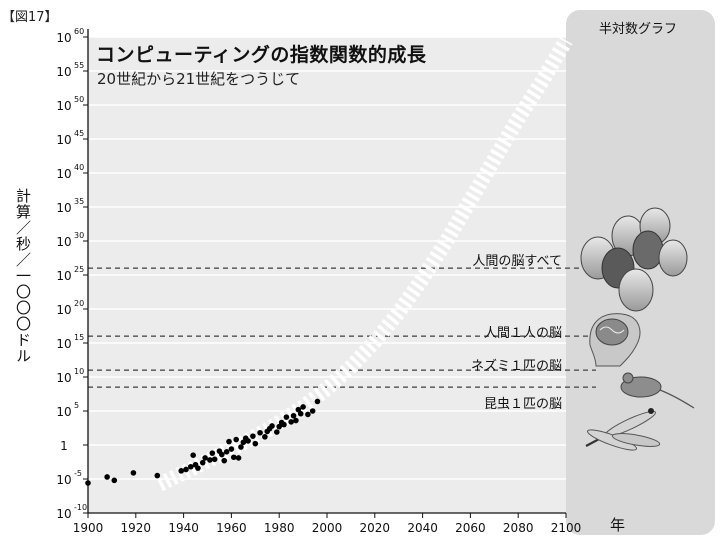 The width and height of the screenshot is (723, 548). What do you see at coordinates (88, 528) in the screenshot?
I see `x-tick-label: 1900` at bounding box center [88, 528].